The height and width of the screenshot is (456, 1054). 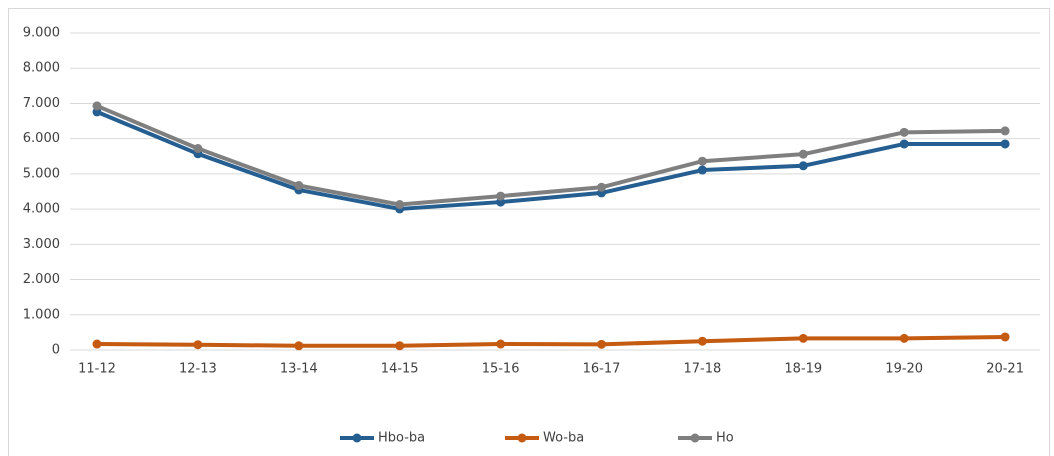 I want to click on x-tick-label: 16-17, so click(x=602, y=369).